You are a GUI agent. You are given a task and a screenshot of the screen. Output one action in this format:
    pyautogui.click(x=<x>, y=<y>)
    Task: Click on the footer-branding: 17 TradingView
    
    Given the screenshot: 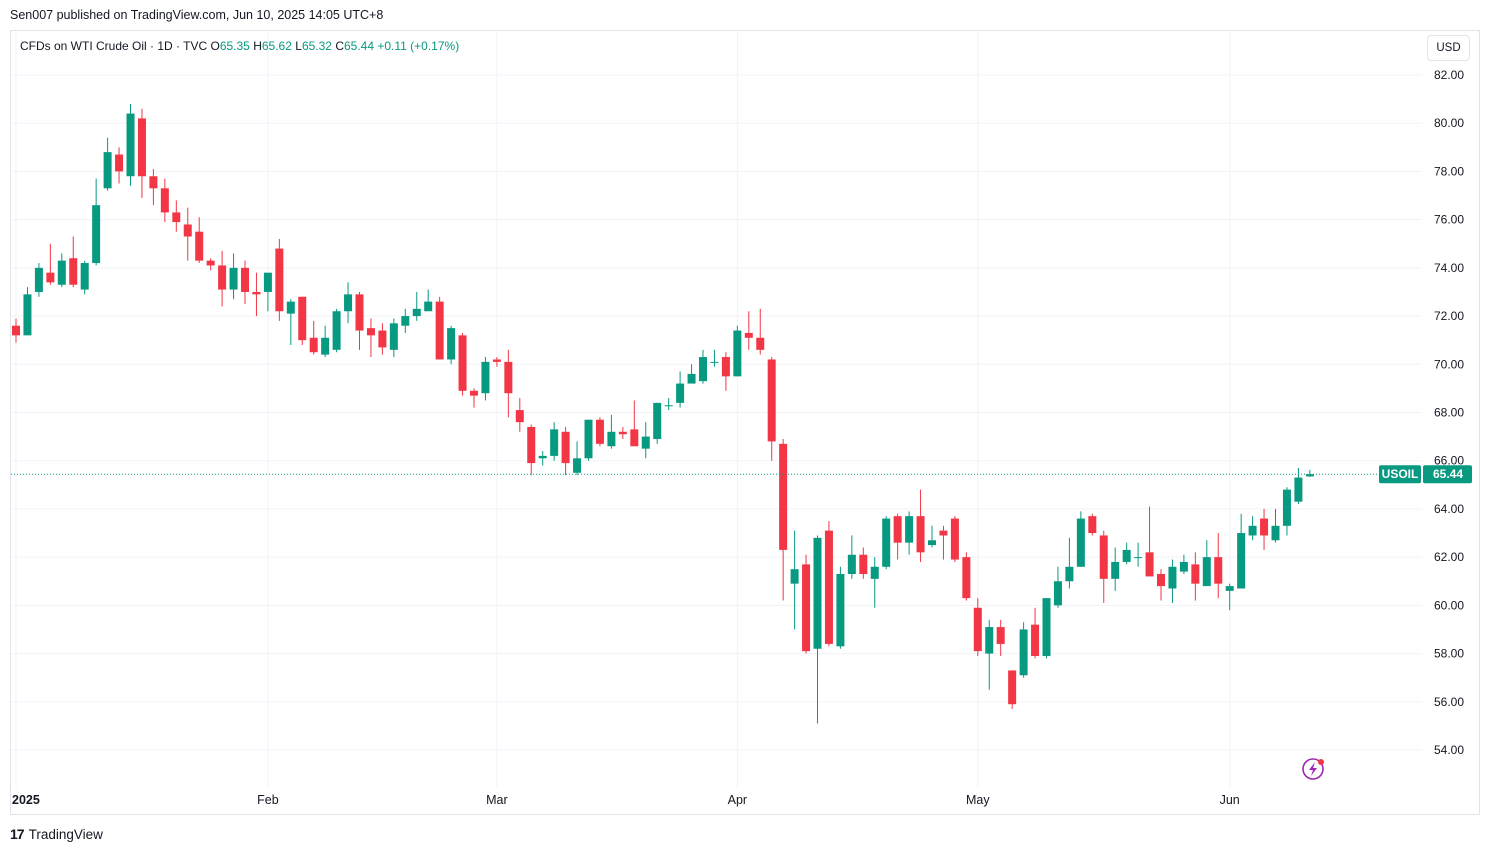 What is the action you would take?
    pyautogui.click(x=56, y=834)
    